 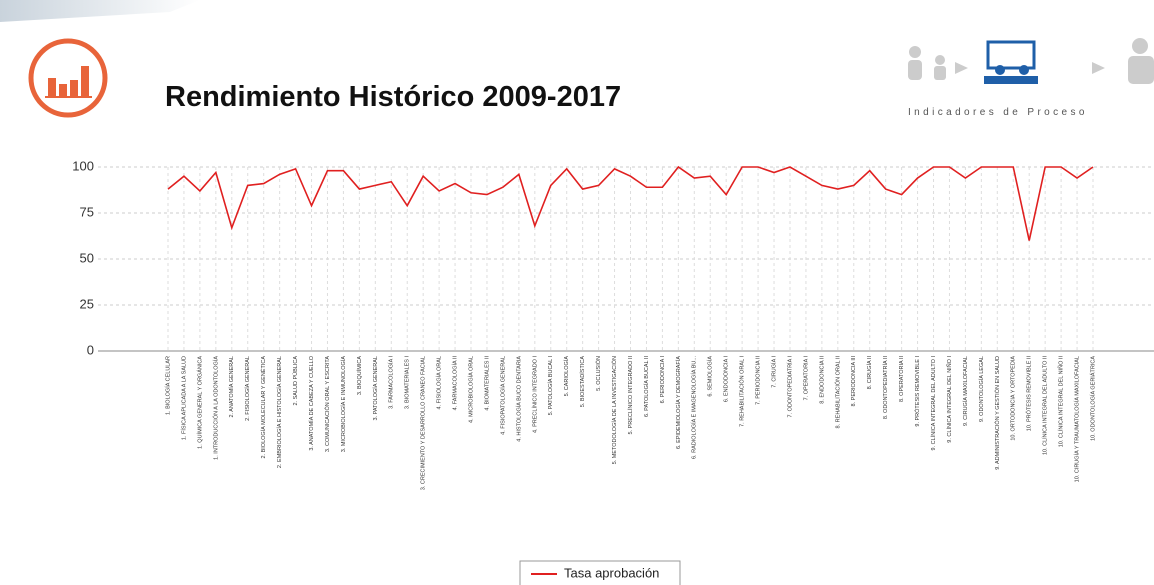 What do you see at coordinates (455, 383) in the screenshot?
I see `x-tick-label: 4. FARMACOLOGÍA II` at bounding box center [455, 383].